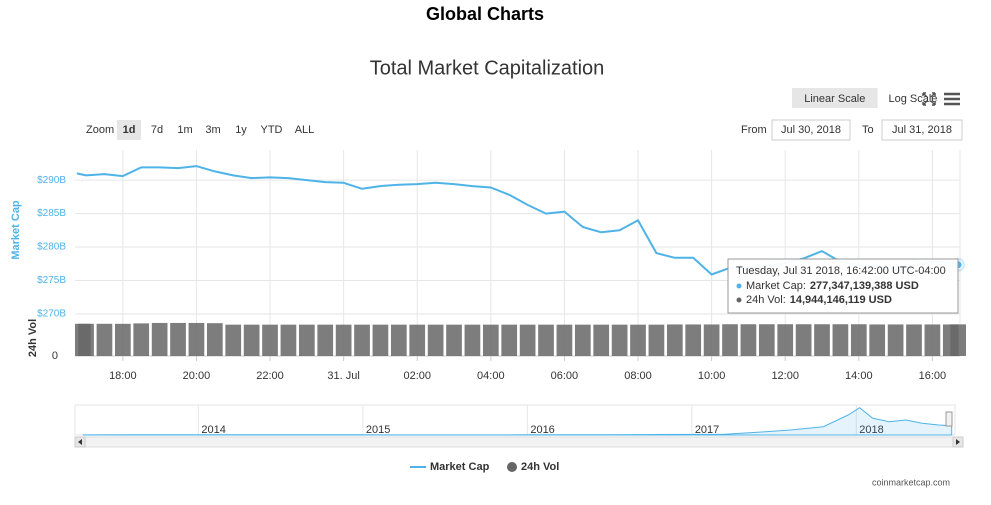 The image size is (991, 505). I want to click on scale-button: Linear Scale, so click(834, 99).